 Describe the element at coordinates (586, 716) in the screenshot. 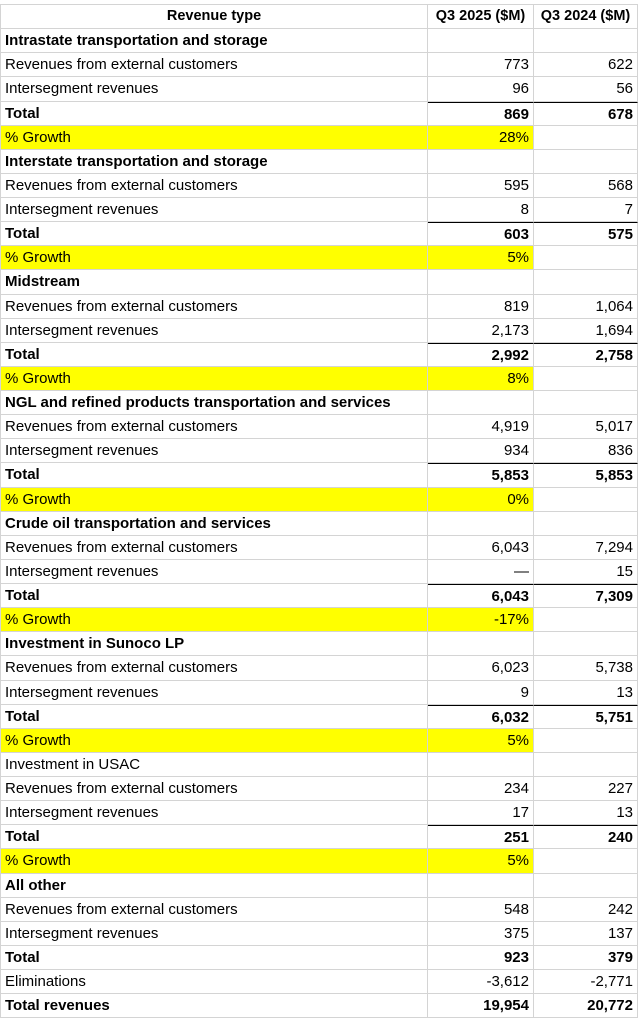

I see `value-cell: 5,751` at that location.